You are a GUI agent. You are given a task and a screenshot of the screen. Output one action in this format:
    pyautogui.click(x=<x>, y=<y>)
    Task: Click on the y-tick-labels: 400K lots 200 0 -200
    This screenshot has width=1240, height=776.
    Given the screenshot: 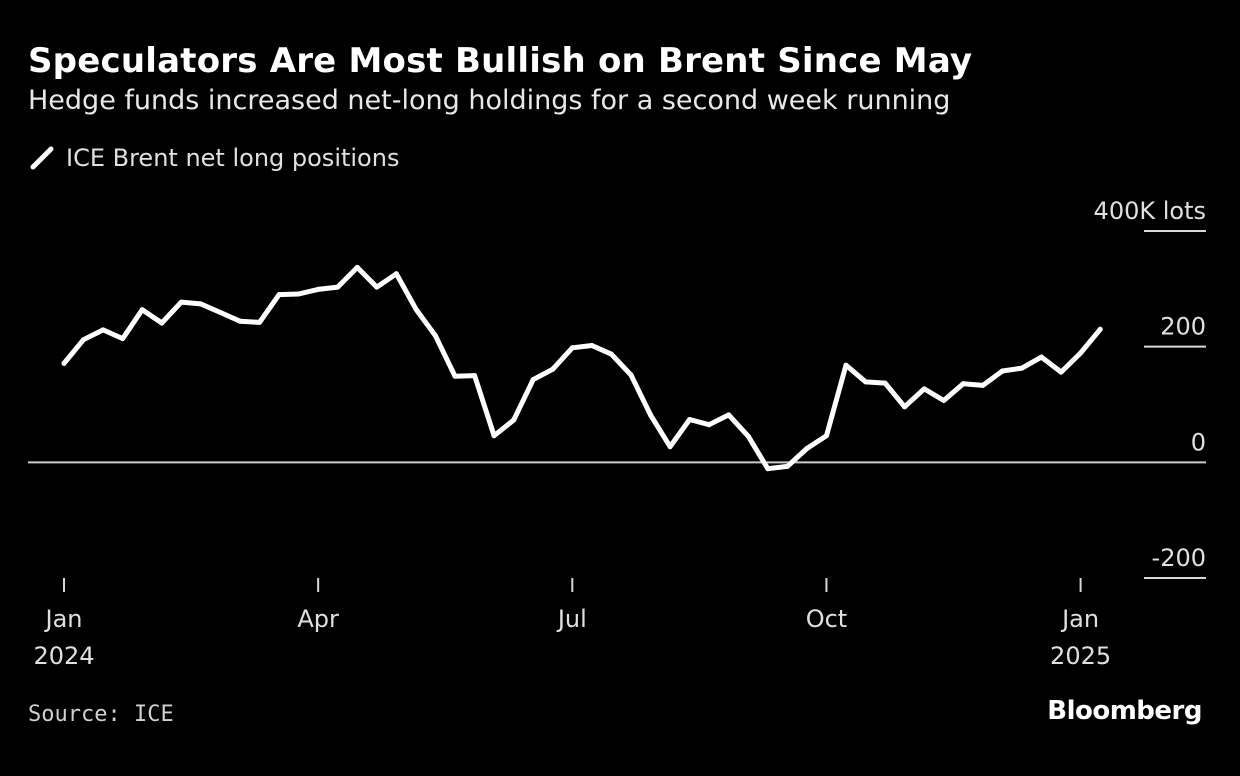 What is the action you would take?
    pyautogui.click(x=1150, y=384)
    